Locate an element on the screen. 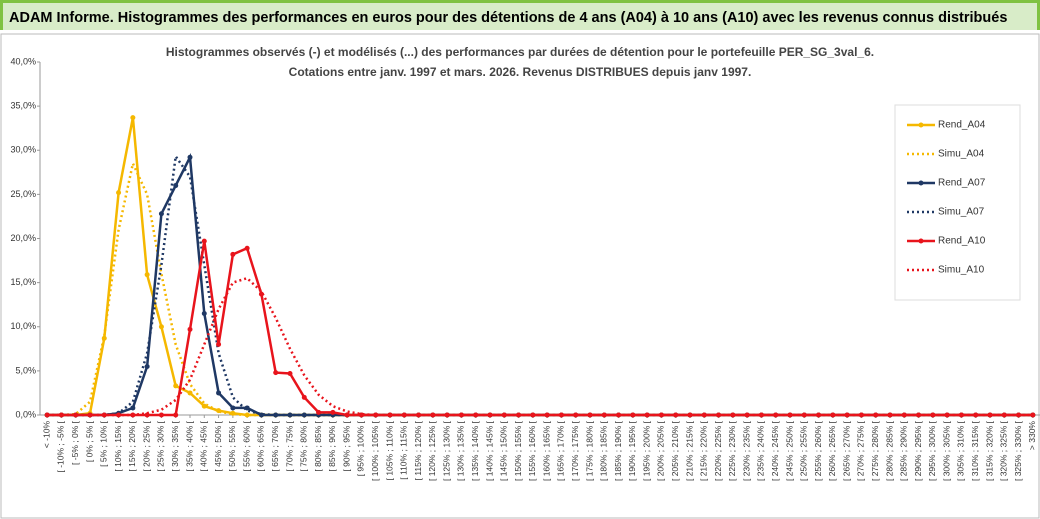 The height and width of the screenshot is (519, 1040). x-tick-label: [ 115% ; 120% [ is located at coordinates (418, 450).